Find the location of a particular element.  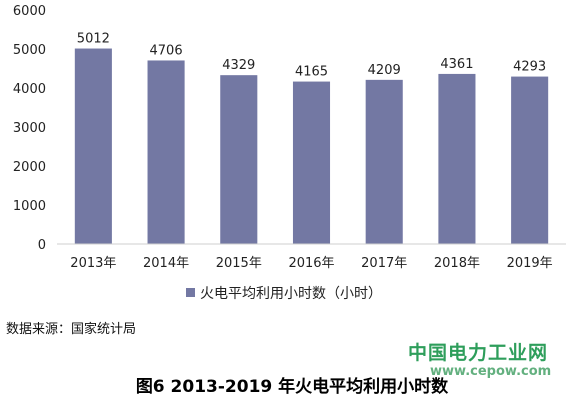

x-tick-label: 2017年 is located at coordinates (384, 263).